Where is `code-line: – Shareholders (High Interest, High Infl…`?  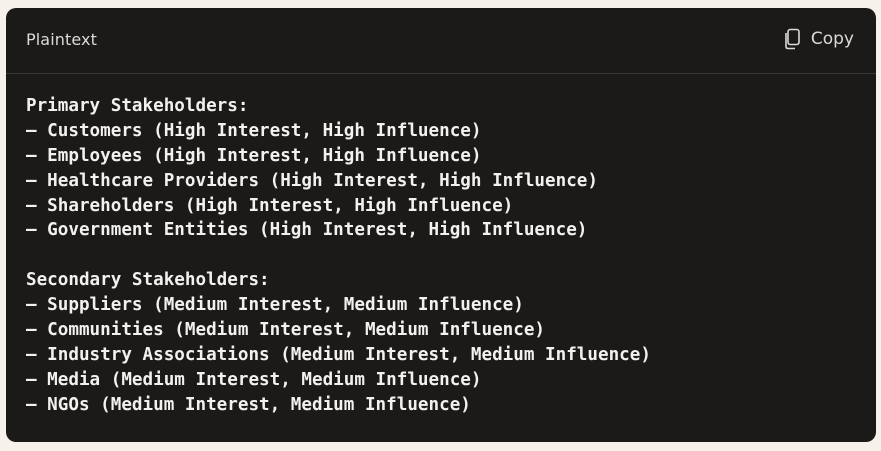 code-line: – Shareholders (High Interest, High Infl… is located at coordinates (270, 205).